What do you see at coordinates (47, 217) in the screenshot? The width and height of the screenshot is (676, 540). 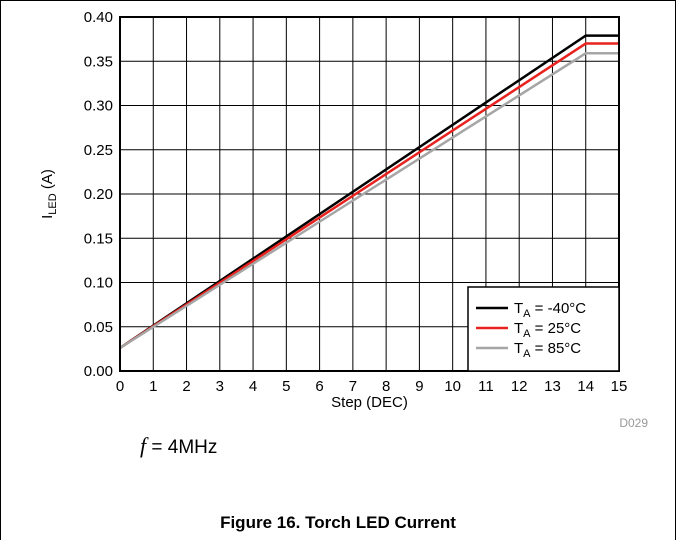 I see `y-axis-title-main: I` at bounding box center [47, 217].